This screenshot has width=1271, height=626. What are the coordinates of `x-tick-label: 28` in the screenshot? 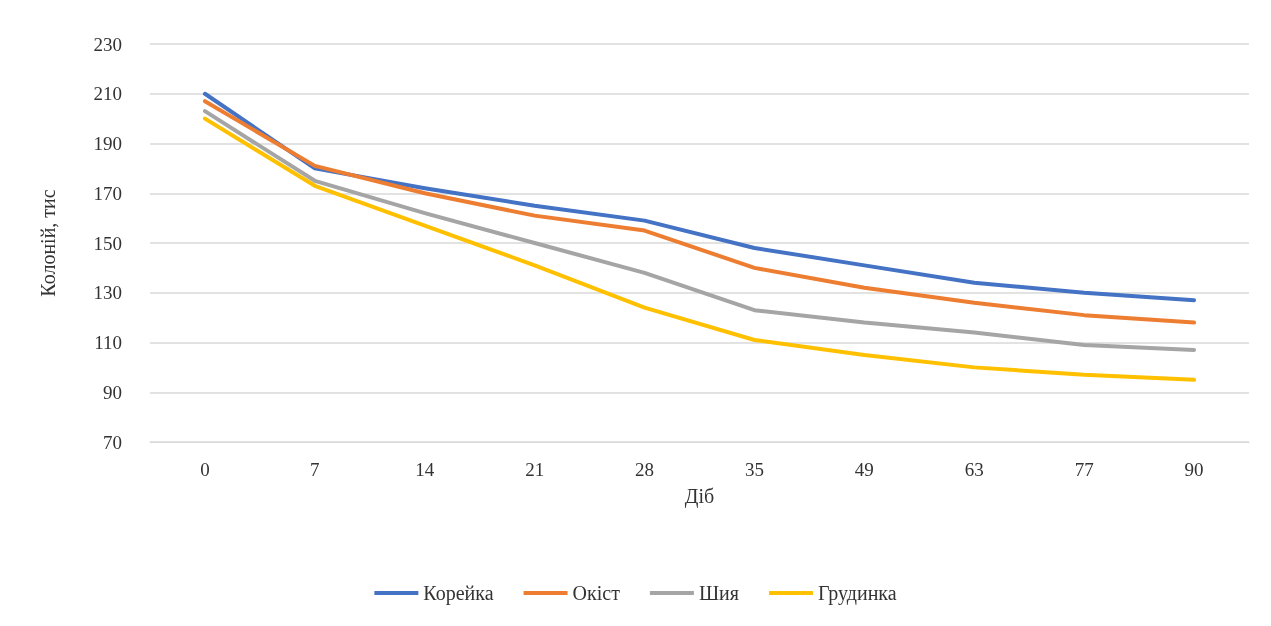 It's located at (645, 469).